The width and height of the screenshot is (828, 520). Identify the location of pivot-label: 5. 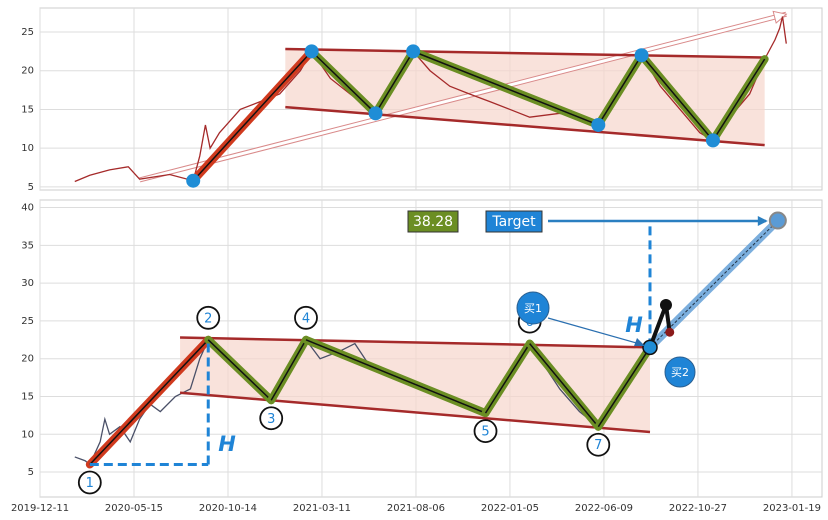
(485, 432).